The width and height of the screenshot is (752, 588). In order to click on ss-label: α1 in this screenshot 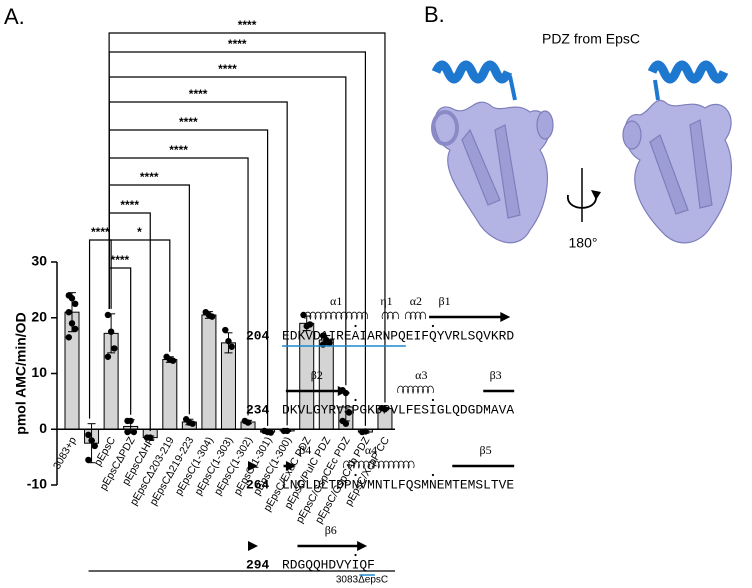, I will do `click(336, 301)`.